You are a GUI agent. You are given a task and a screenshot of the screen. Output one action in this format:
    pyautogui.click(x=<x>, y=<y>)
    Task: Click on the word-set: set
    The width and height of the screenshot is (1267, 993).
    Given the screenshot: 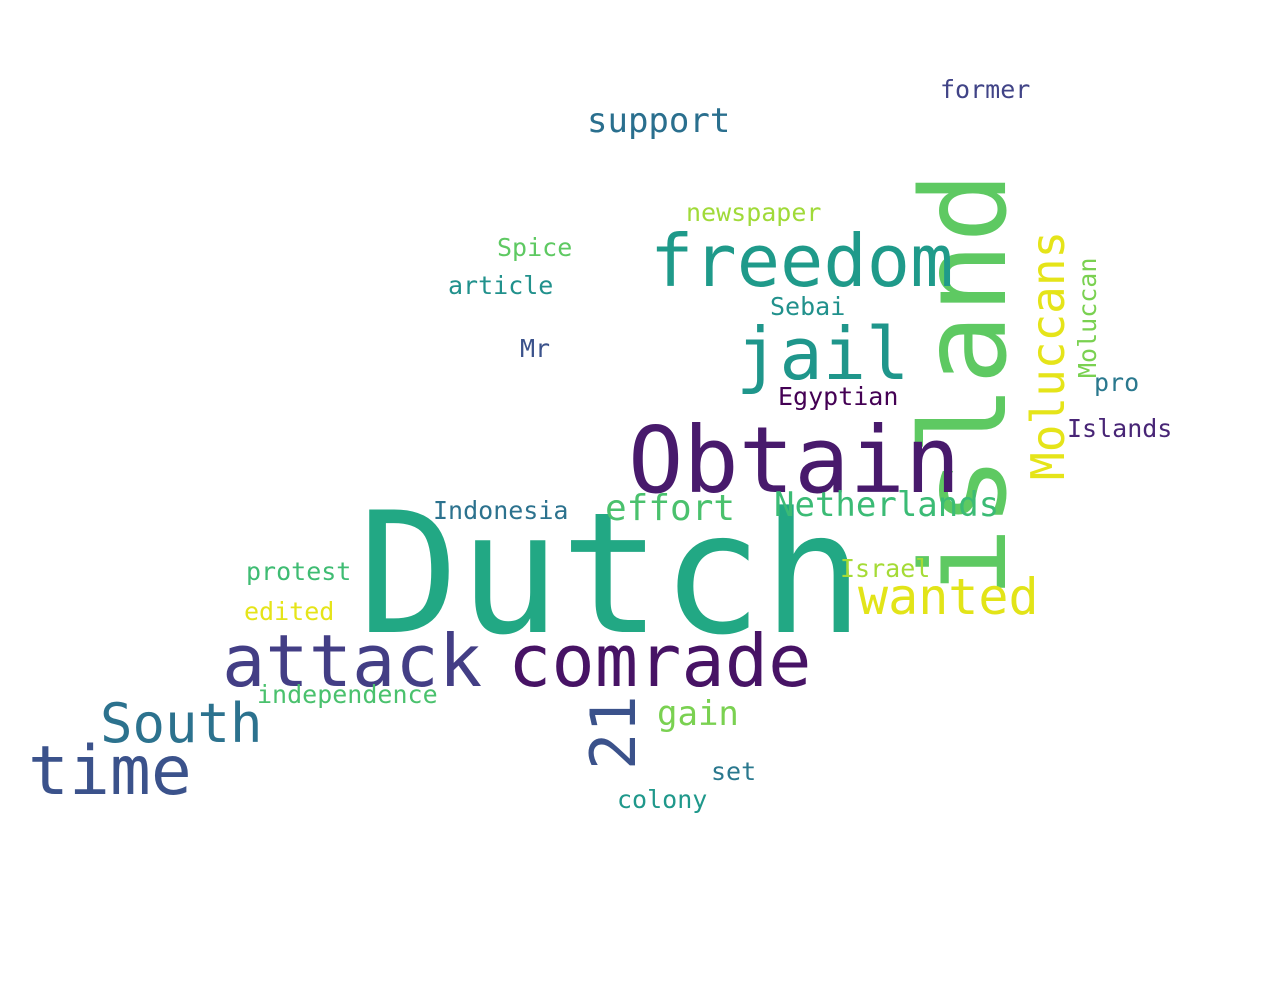 What is the action you would take?
    pyautogui.click(x=734, y=771)
    